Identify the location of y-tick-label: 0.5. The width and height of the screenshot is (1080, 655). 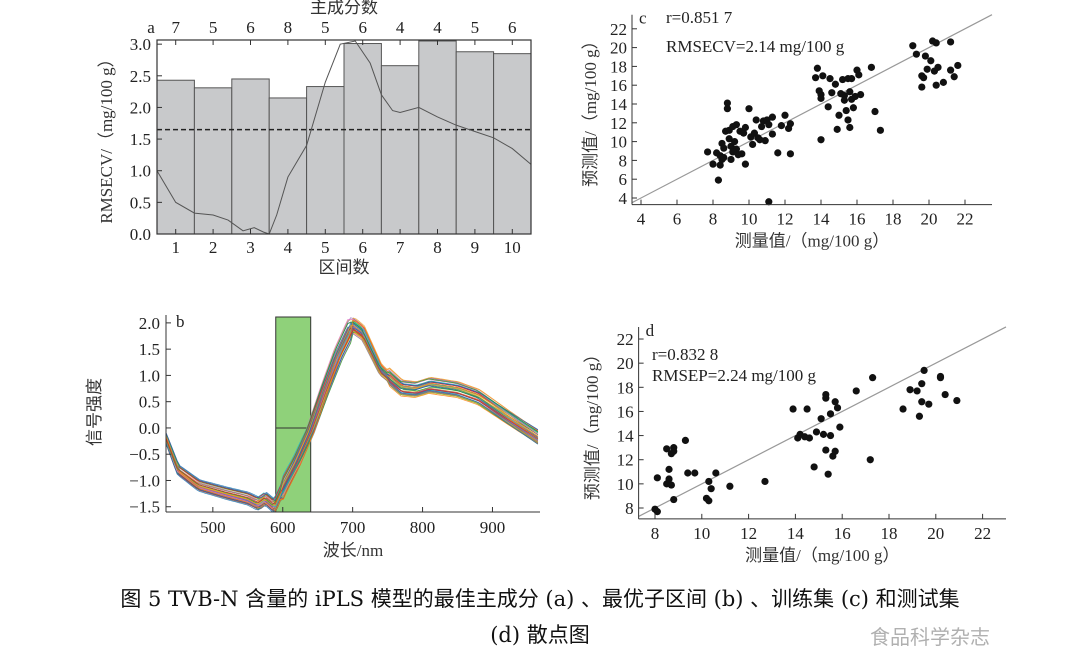
(140, 202).